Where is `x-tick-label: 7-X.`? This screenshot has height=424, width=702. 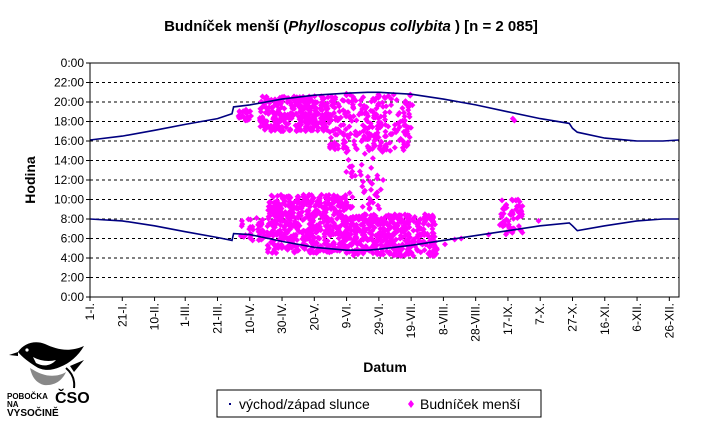
x-tick-label: 7-X. is located at coordinates (540, 314).